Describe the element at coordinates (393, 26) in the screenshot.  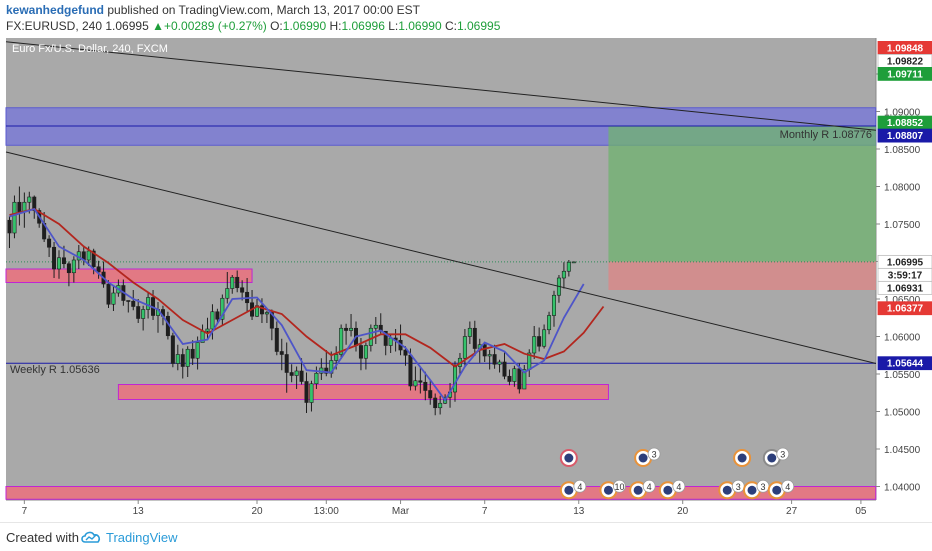
I see `low-label: L:` at that location.